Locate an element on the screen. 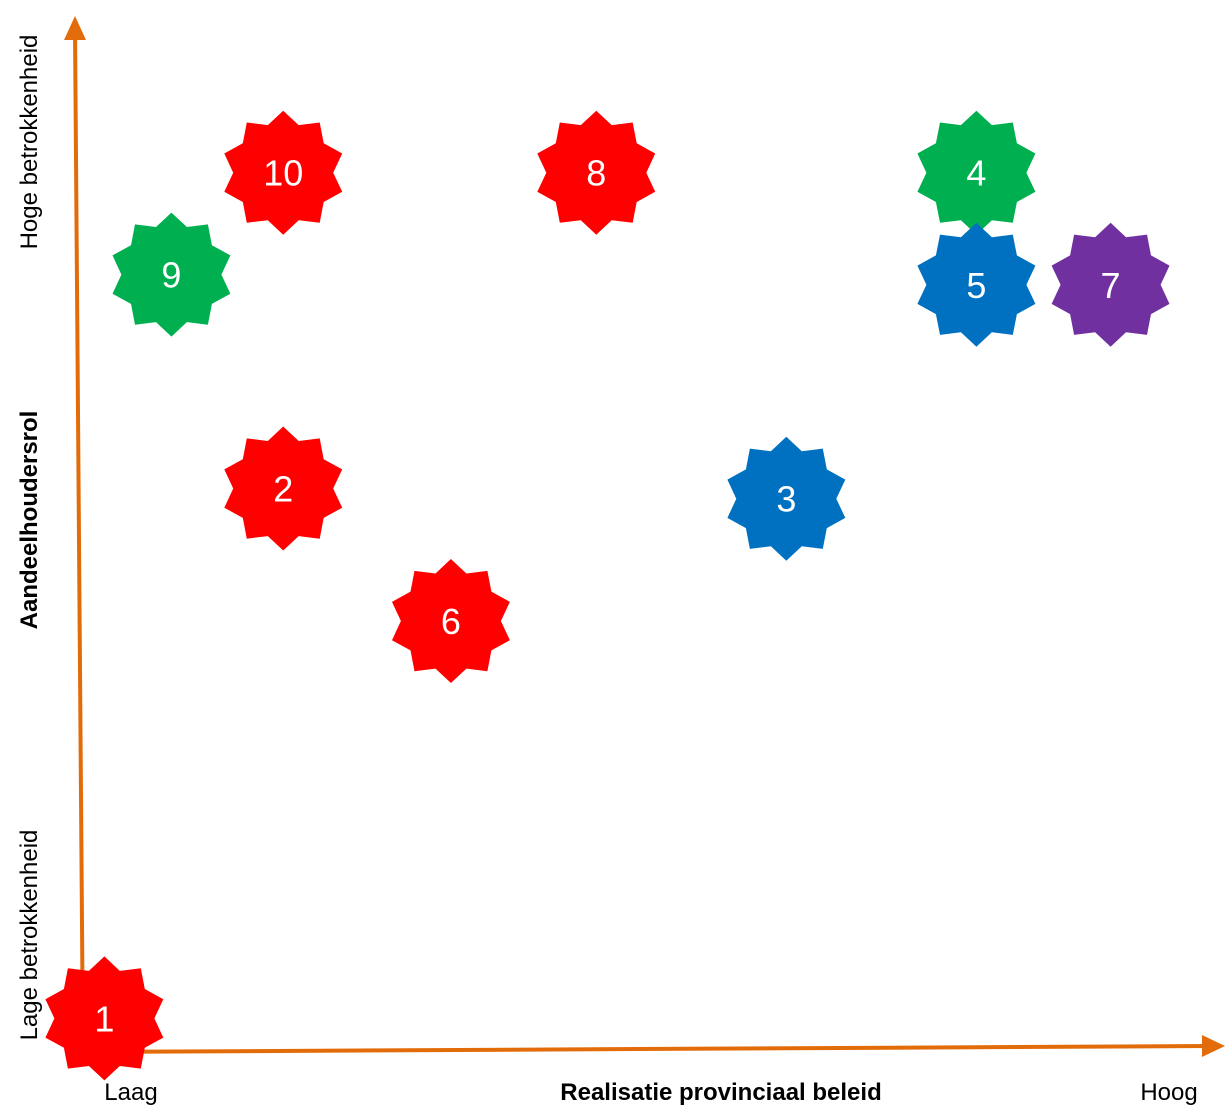  point-label: 1 is located at coordinates (104, 1018).